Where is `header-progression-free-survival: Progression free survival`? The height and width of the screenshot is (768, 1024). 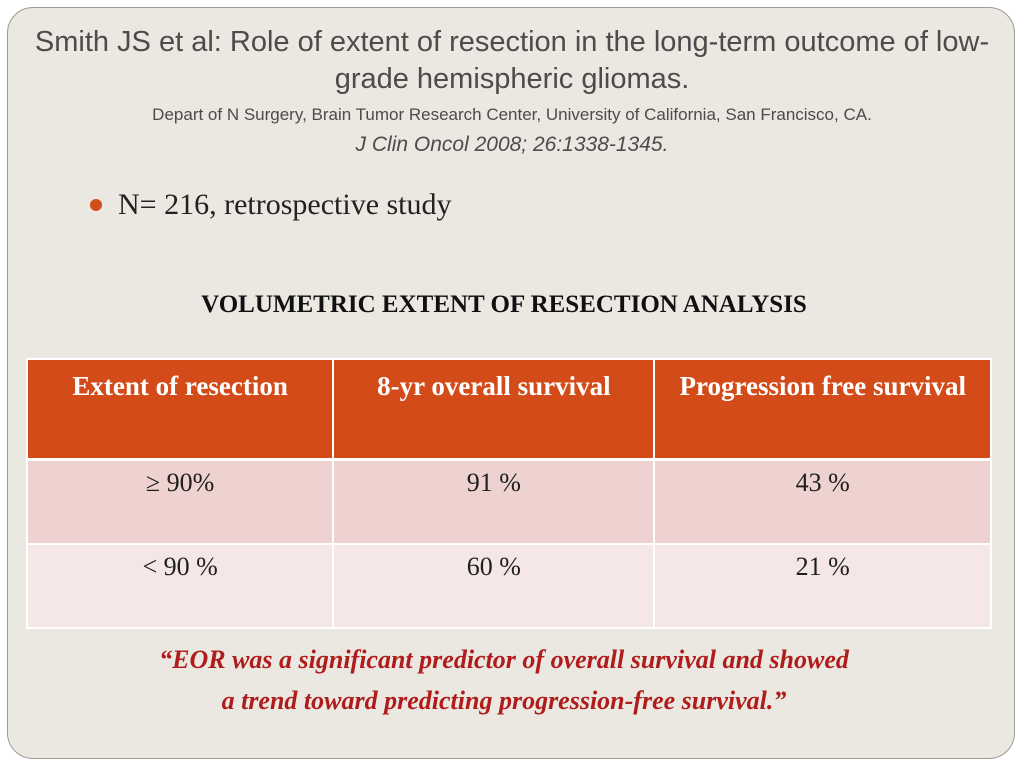
header-progression-free-survival: Progression free survival is located at coordinates (822, 409).